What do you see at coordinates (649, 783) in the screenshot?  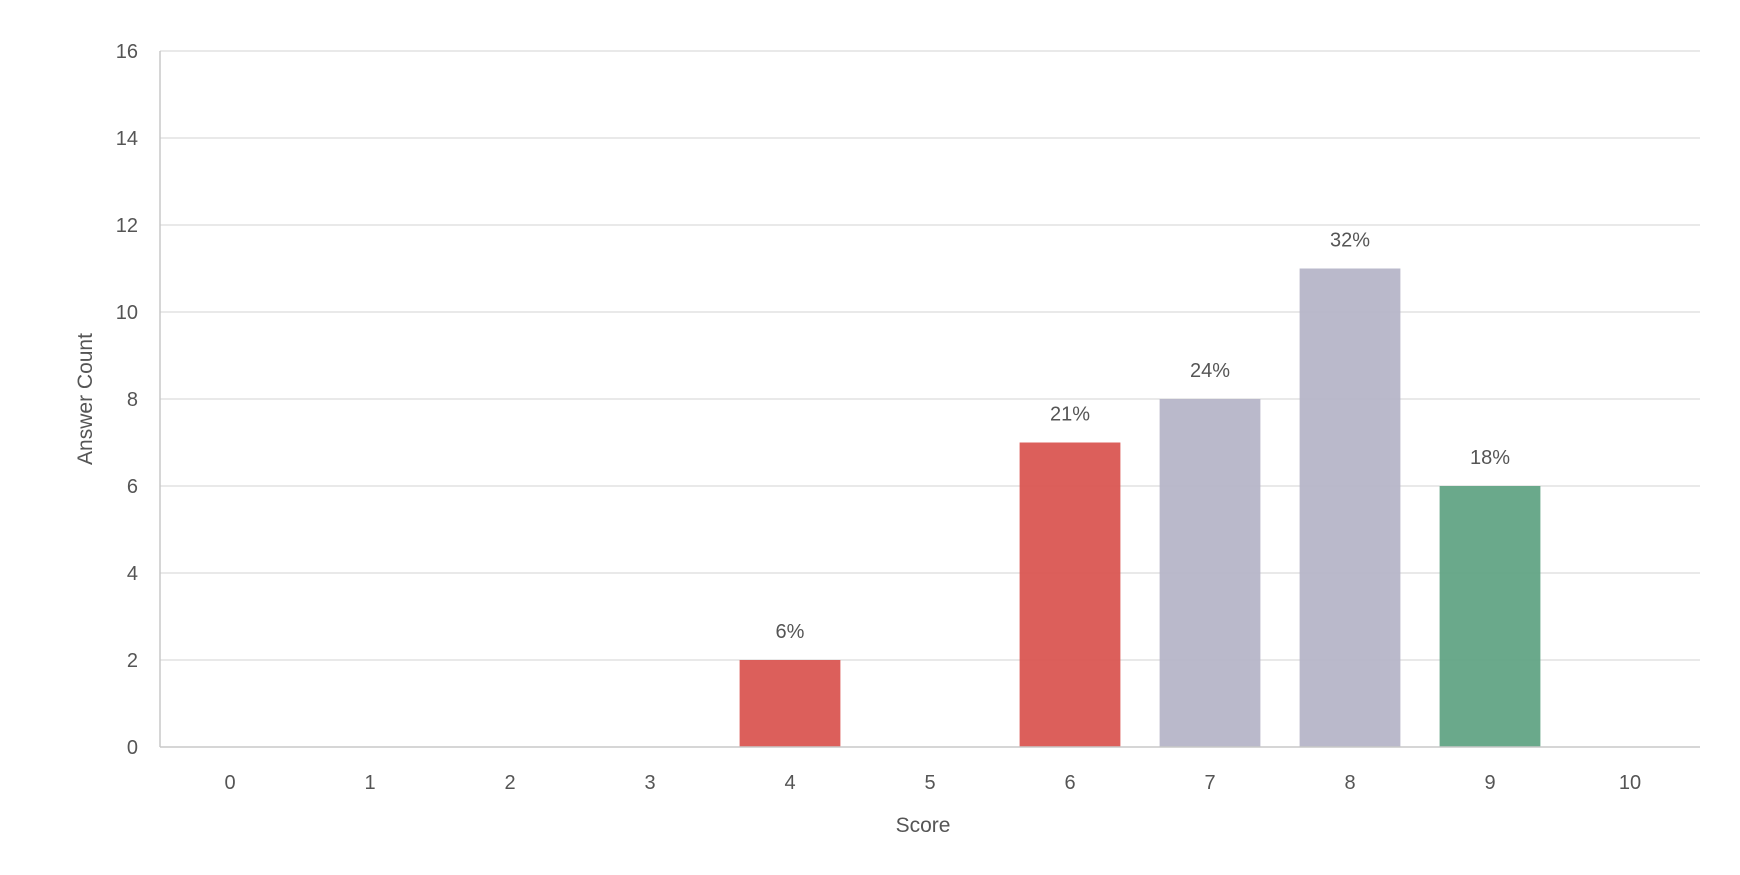 I see `x-tick-label: 3` at bounding box center [649, 783].